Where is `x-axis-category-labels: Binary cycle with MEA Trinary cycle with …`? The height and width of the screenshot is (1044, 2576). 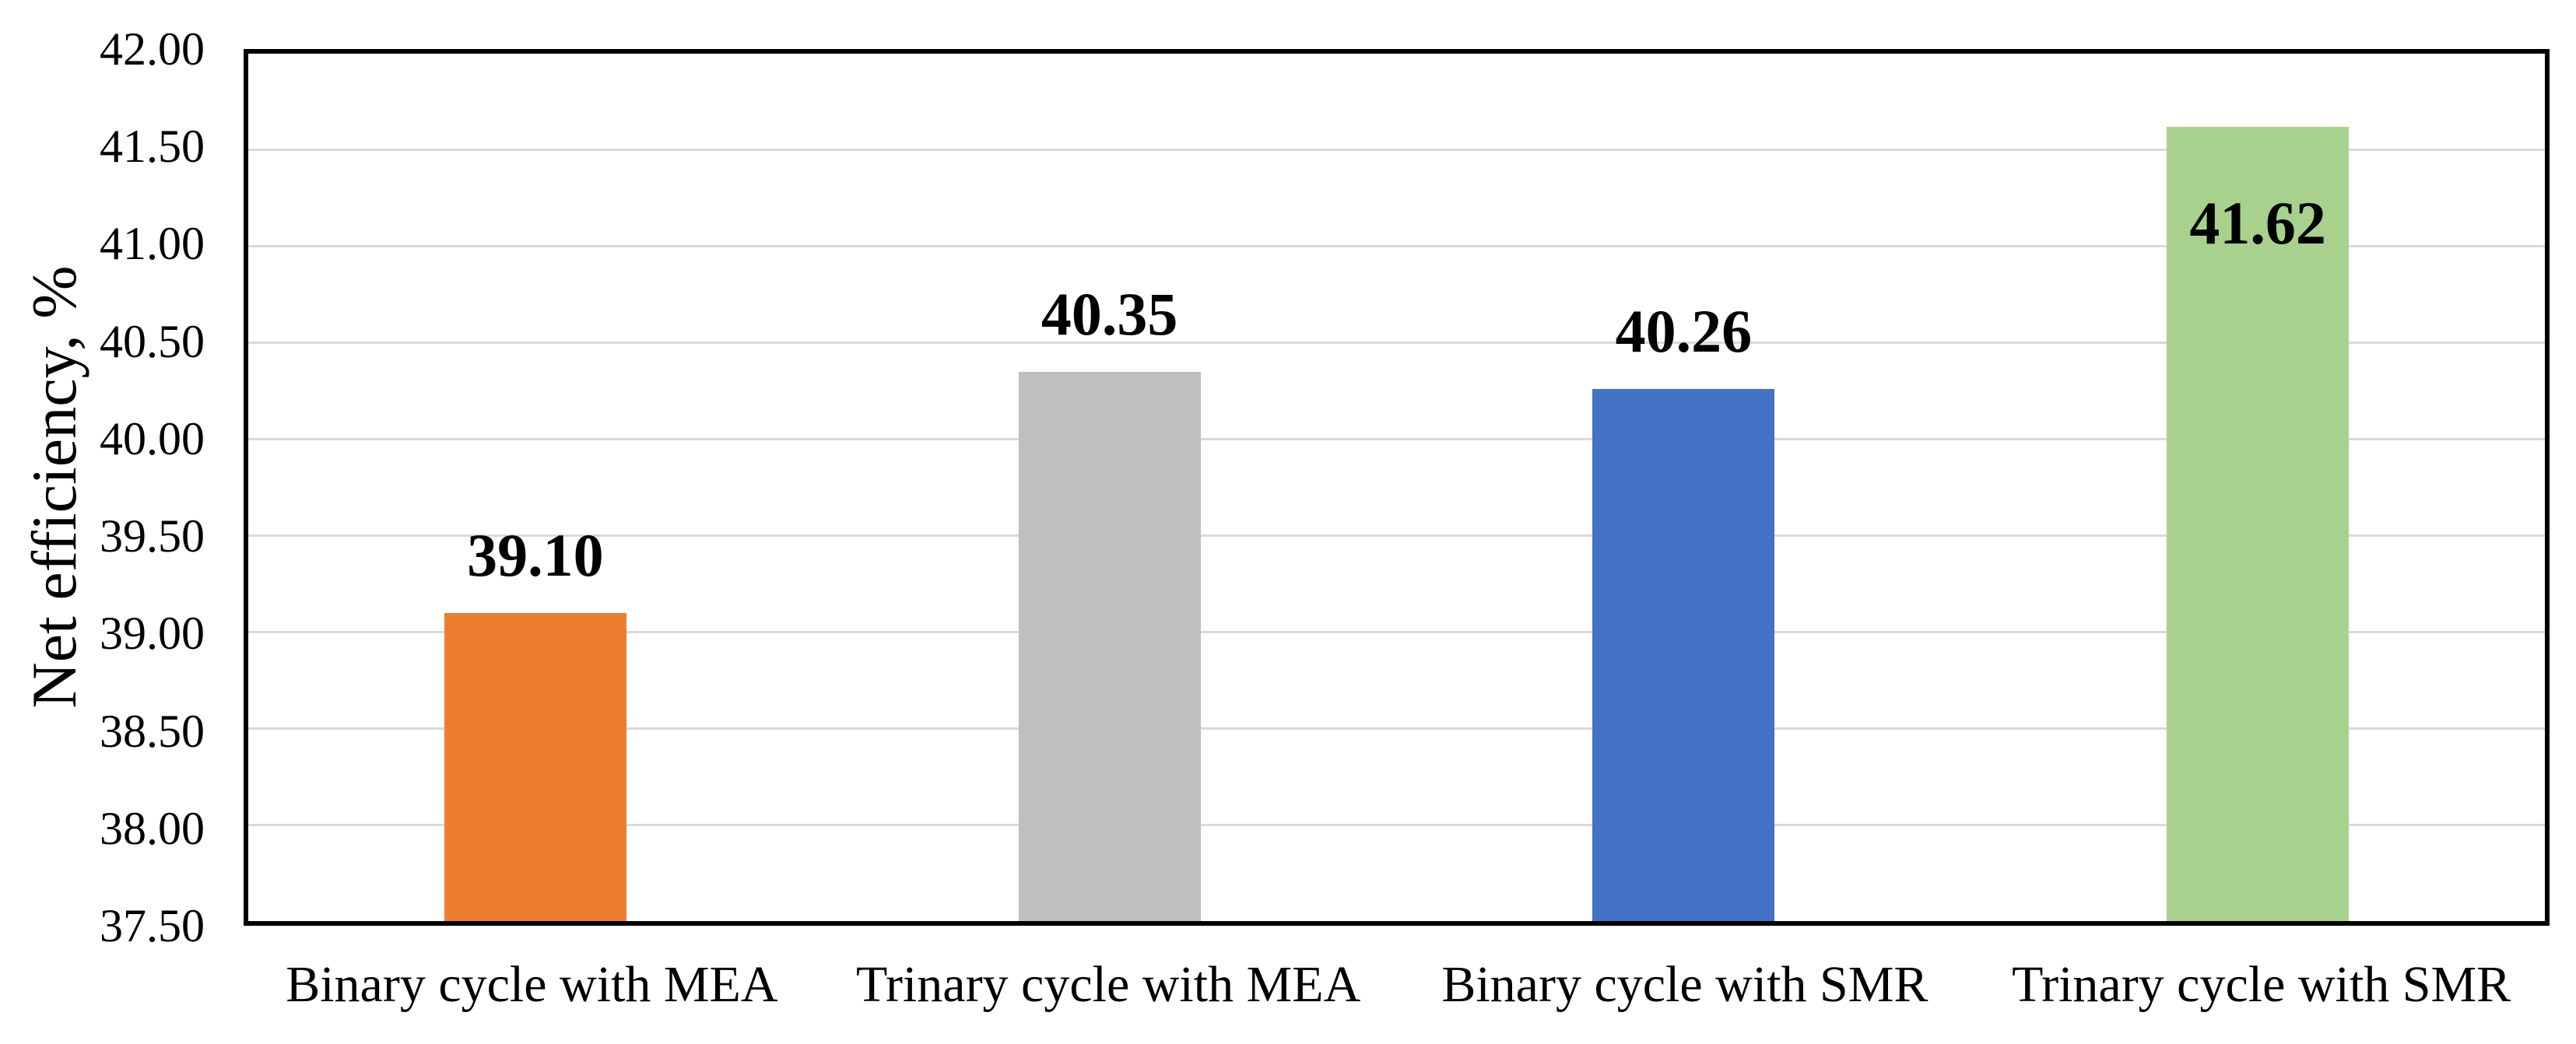 x-axis-category-labels: Binary cycle with MEA Trinary cycle with … is located at coordinates (1397, 985).